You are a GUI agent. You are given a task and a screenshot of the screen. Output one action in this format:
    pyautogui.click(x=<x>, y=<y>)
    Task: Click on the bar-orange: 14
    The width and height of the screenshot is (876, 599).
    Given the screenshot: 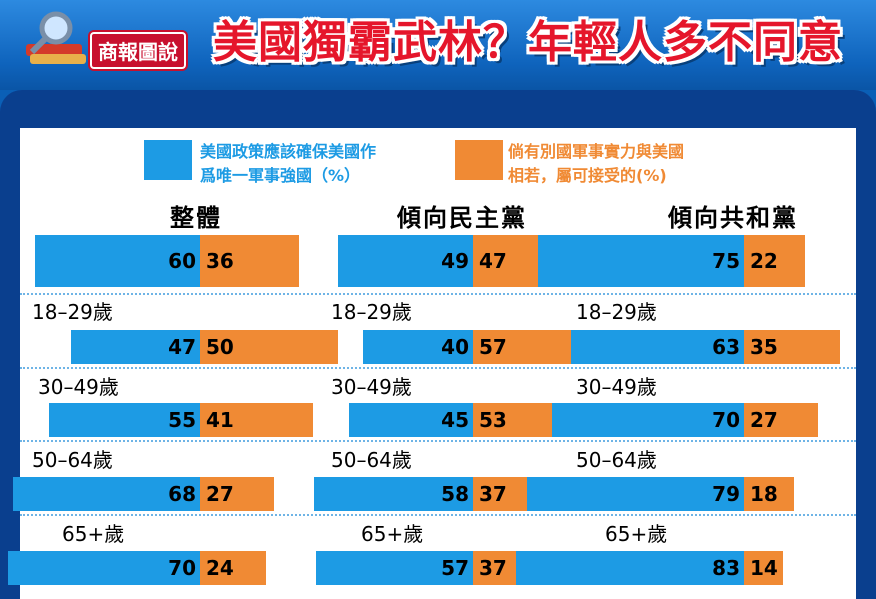 What is the action you would take?
    pyautogui.click(x=763, y=568)
    